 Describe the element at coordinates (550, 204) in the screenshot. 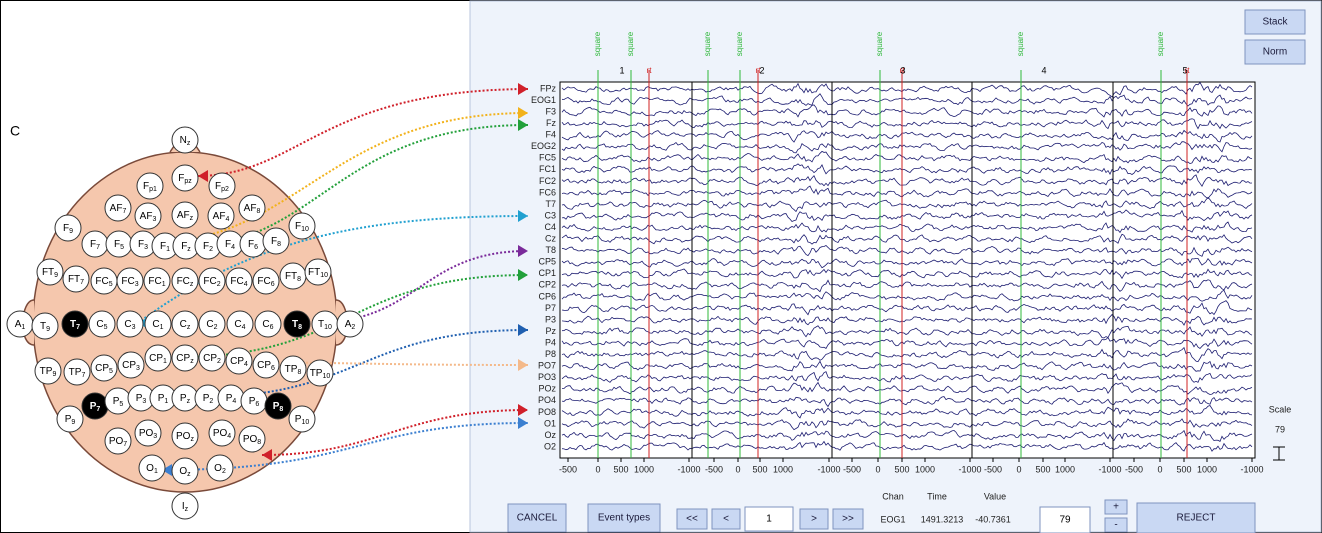

I see `channel-label: T7` at that location.